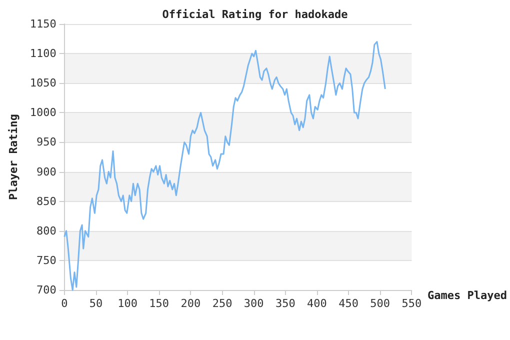 The height and width of the screenshot is (340, 510). I want to click on x-tick-label: 200, so click(190, 303).